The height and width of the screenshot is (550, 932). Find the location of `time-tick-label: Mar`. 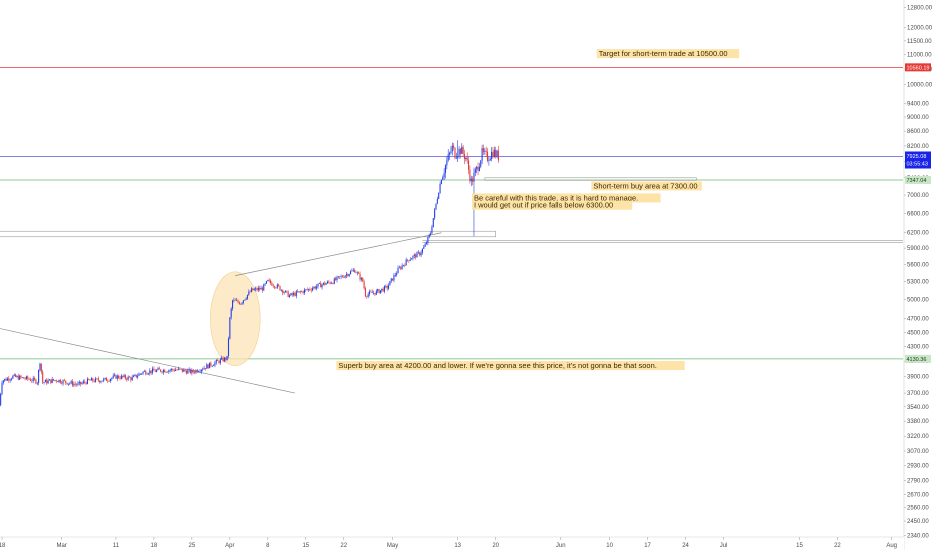

time-tick-label: Mar is located at coordinates (62, 546).